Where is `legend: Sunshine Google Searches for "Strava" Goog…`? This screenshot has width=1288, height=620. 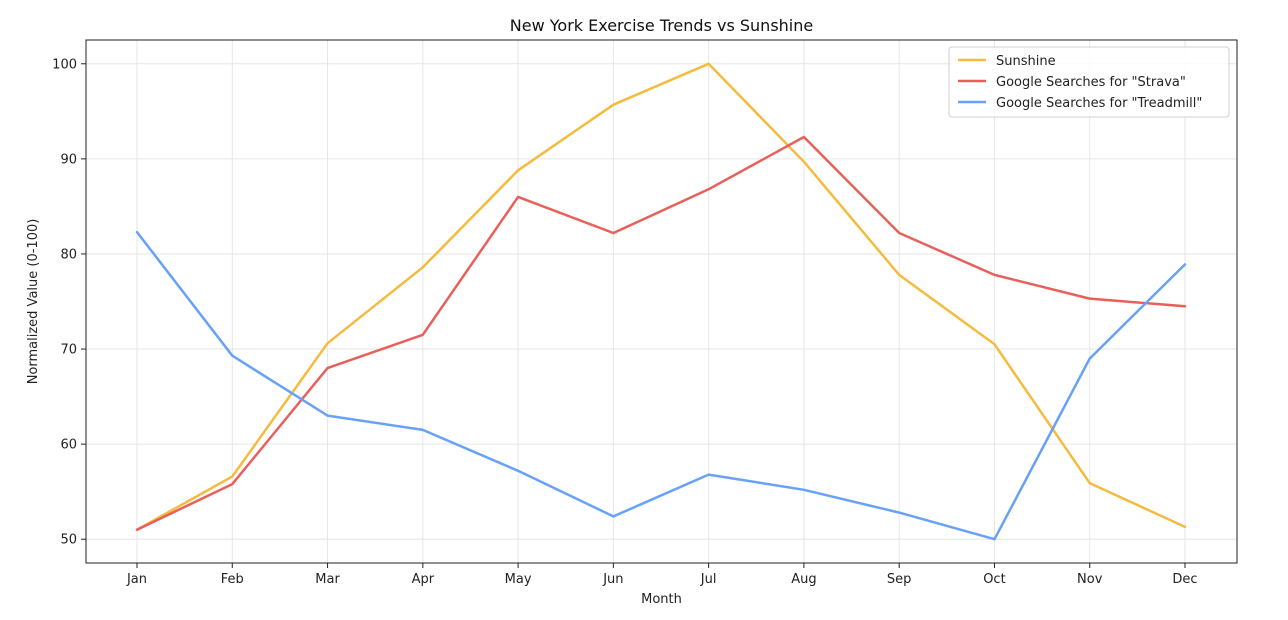 legend: Sunshine Google Searches for "Strava" Goog… is located at coordinates (1089, 82).